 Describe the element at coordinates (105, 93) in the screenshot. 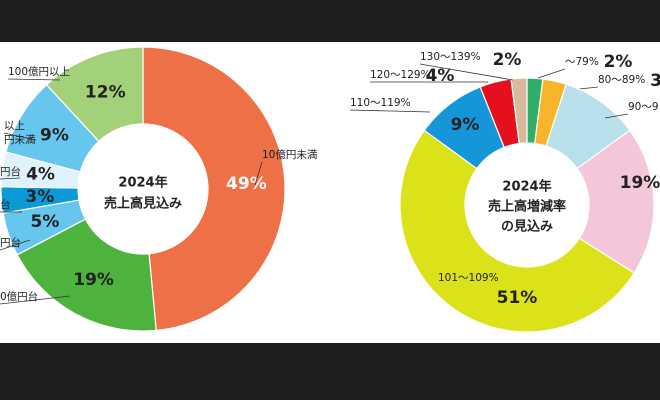

I see `value-label: 12%` at that location.